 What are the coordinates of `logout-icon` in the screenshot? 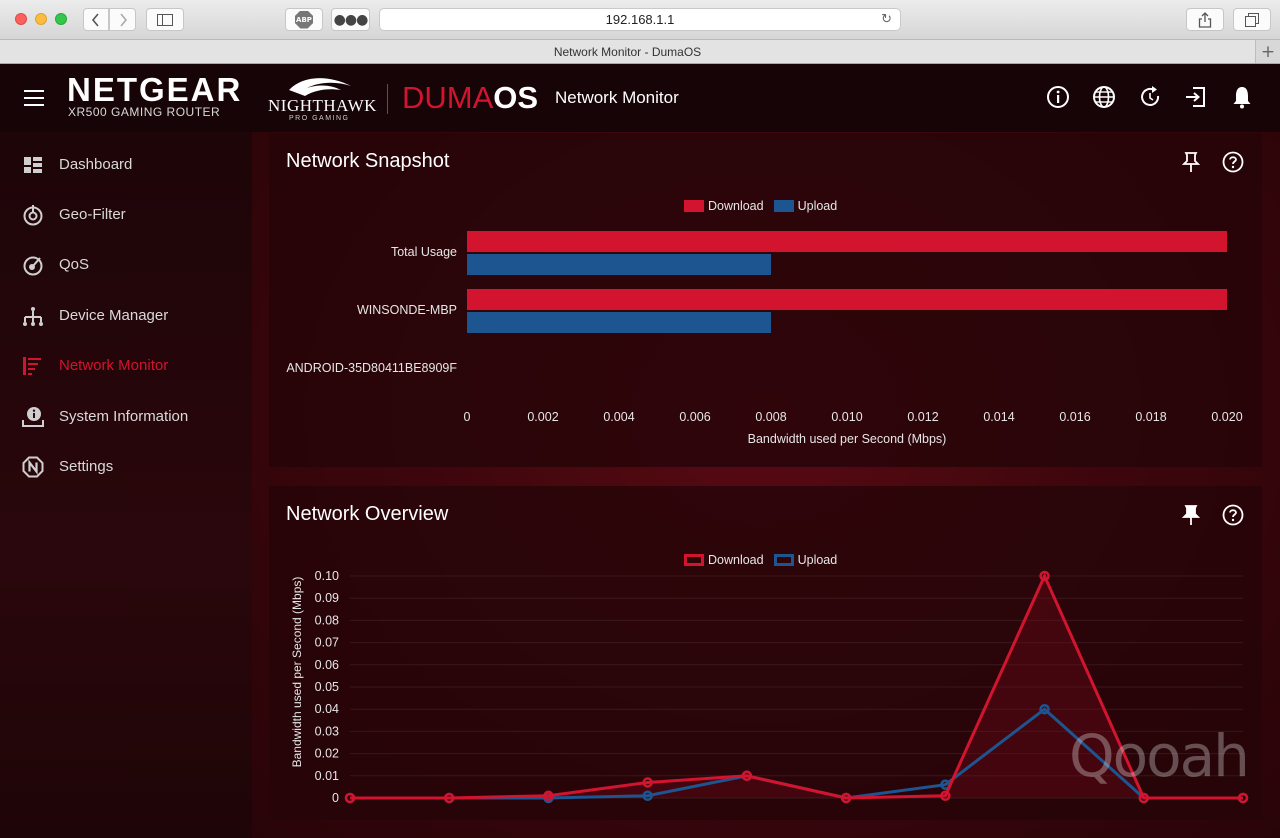 It's located at (1196, 97).